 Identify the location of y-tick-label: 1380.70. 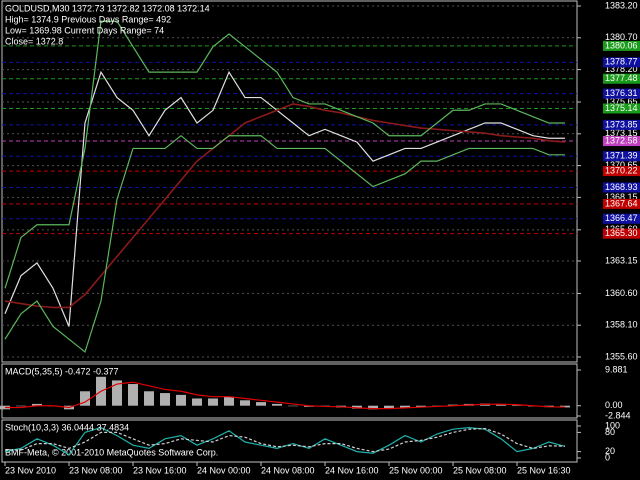
(621, 37).